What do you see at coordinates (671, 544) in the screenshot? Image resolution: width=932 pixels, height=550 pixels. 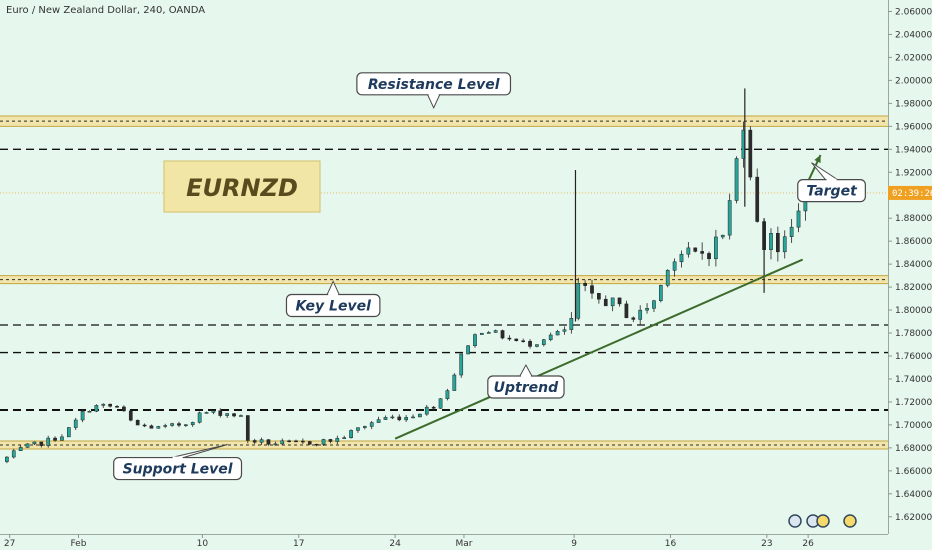 I see `x-tick-label: 16` at bounding box center [671, 544].